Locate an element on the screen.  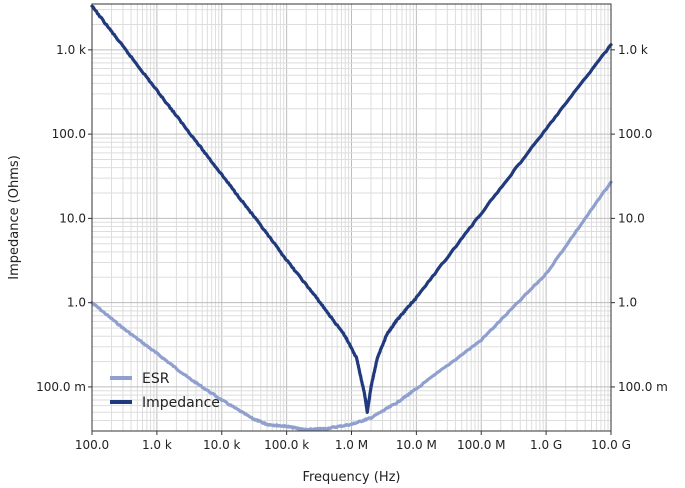
x-tick-label: 10.0 G is located at coordinates (611, 445).